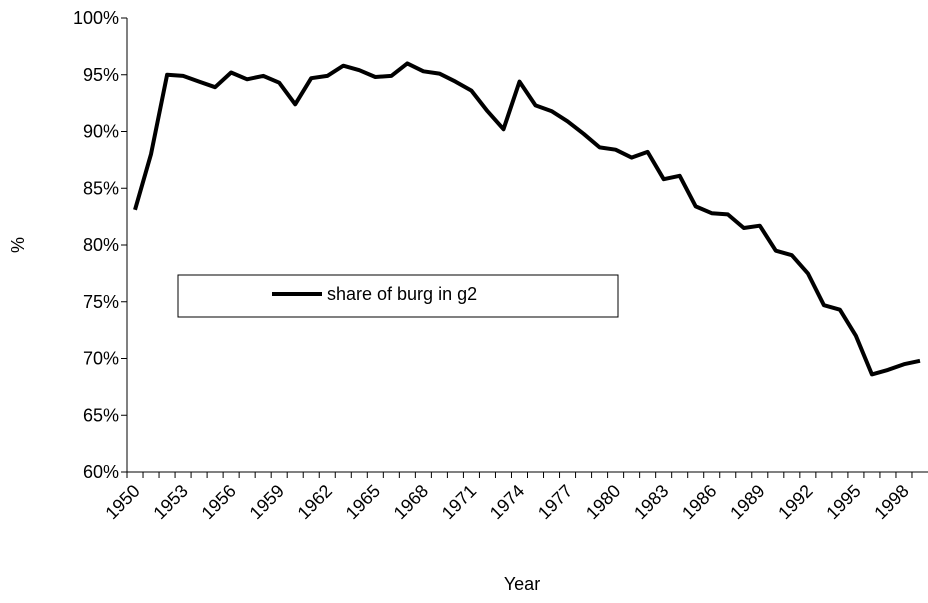 This screenshot has width=928, height=603. Describe the element at coordinates (522, 584) in the screenshot. I see `x-axis-label: Year` at that location.